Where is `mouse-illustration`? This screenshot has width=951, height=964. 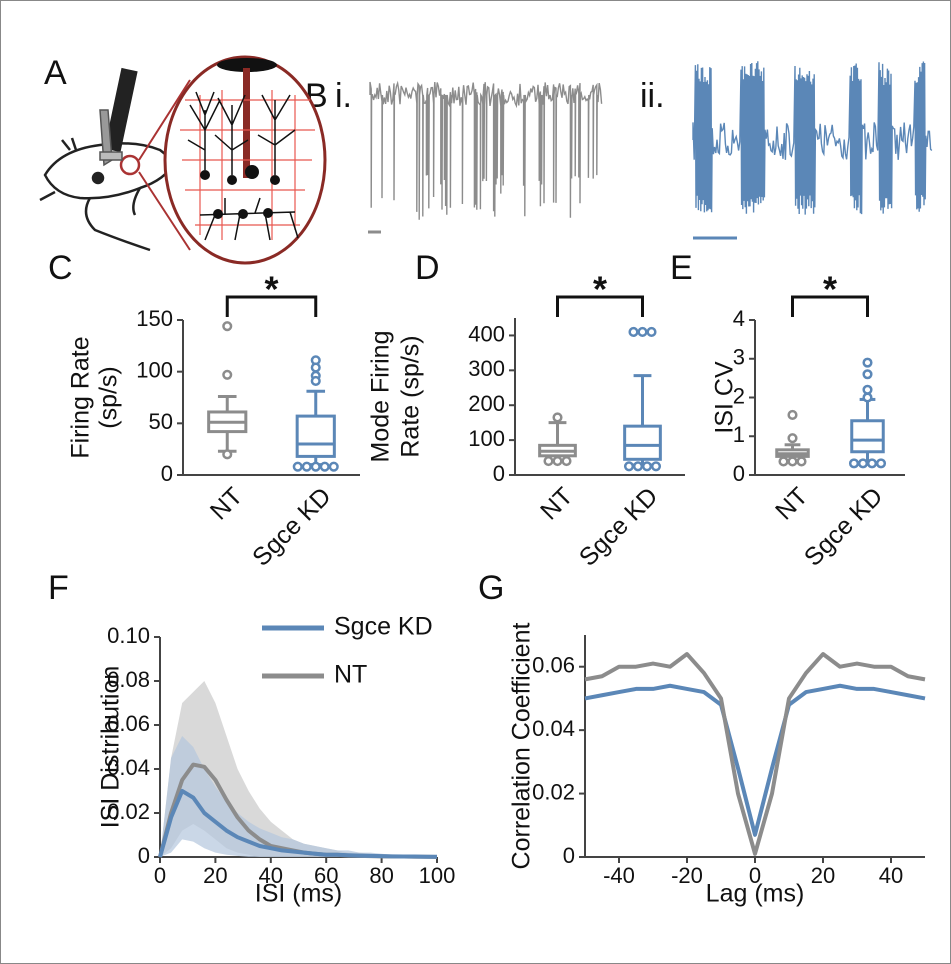 mouse-illustration is located at coordinates (115, 159).